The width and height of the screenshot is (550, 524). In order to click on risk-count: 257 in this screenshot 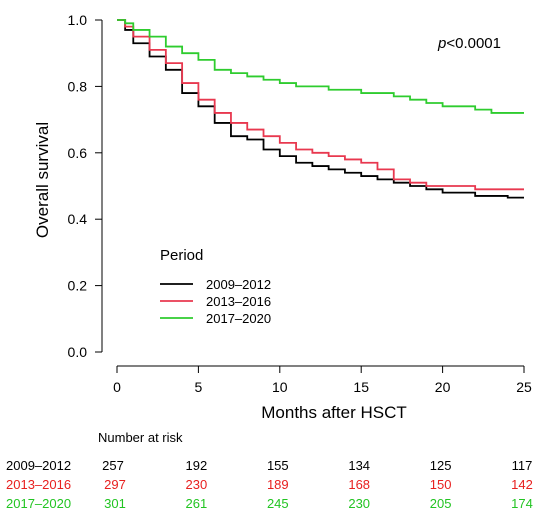, I will do `click(113, 465)`.